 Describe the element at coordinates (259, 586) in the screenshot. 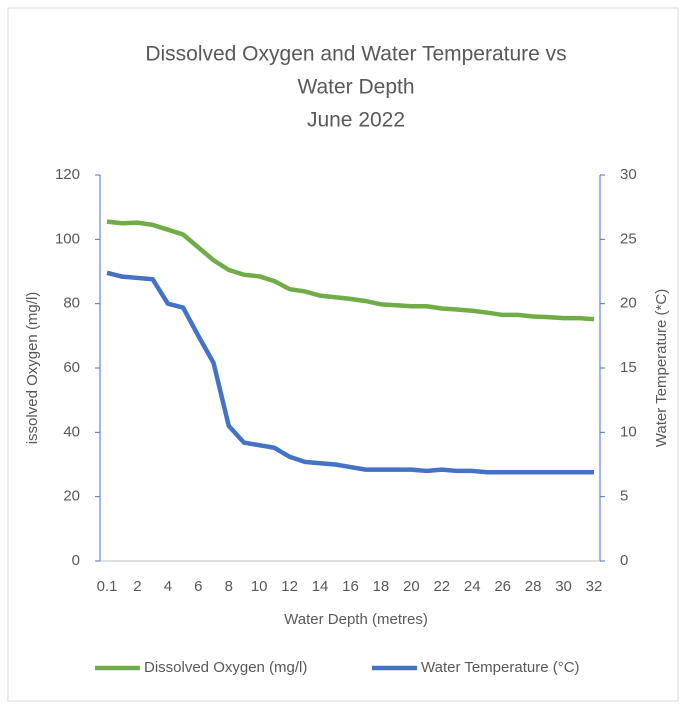

I see `x-tick-label: 10` at that location.